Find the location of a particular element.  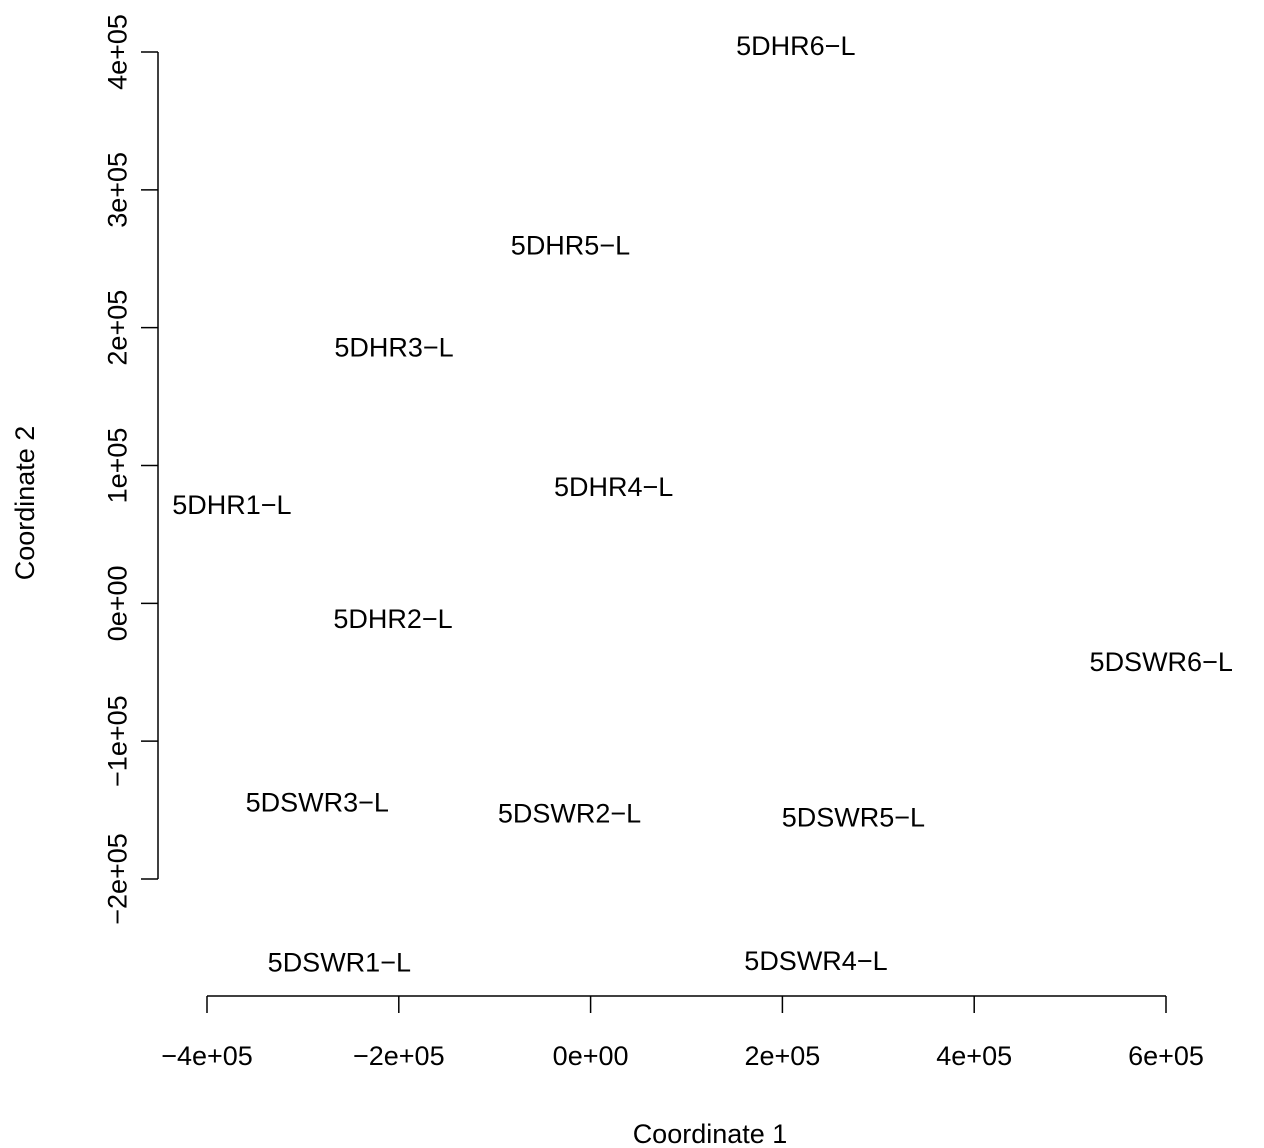

x-axis-title: Coordinate 1 is located at coordinates (710, 1133).